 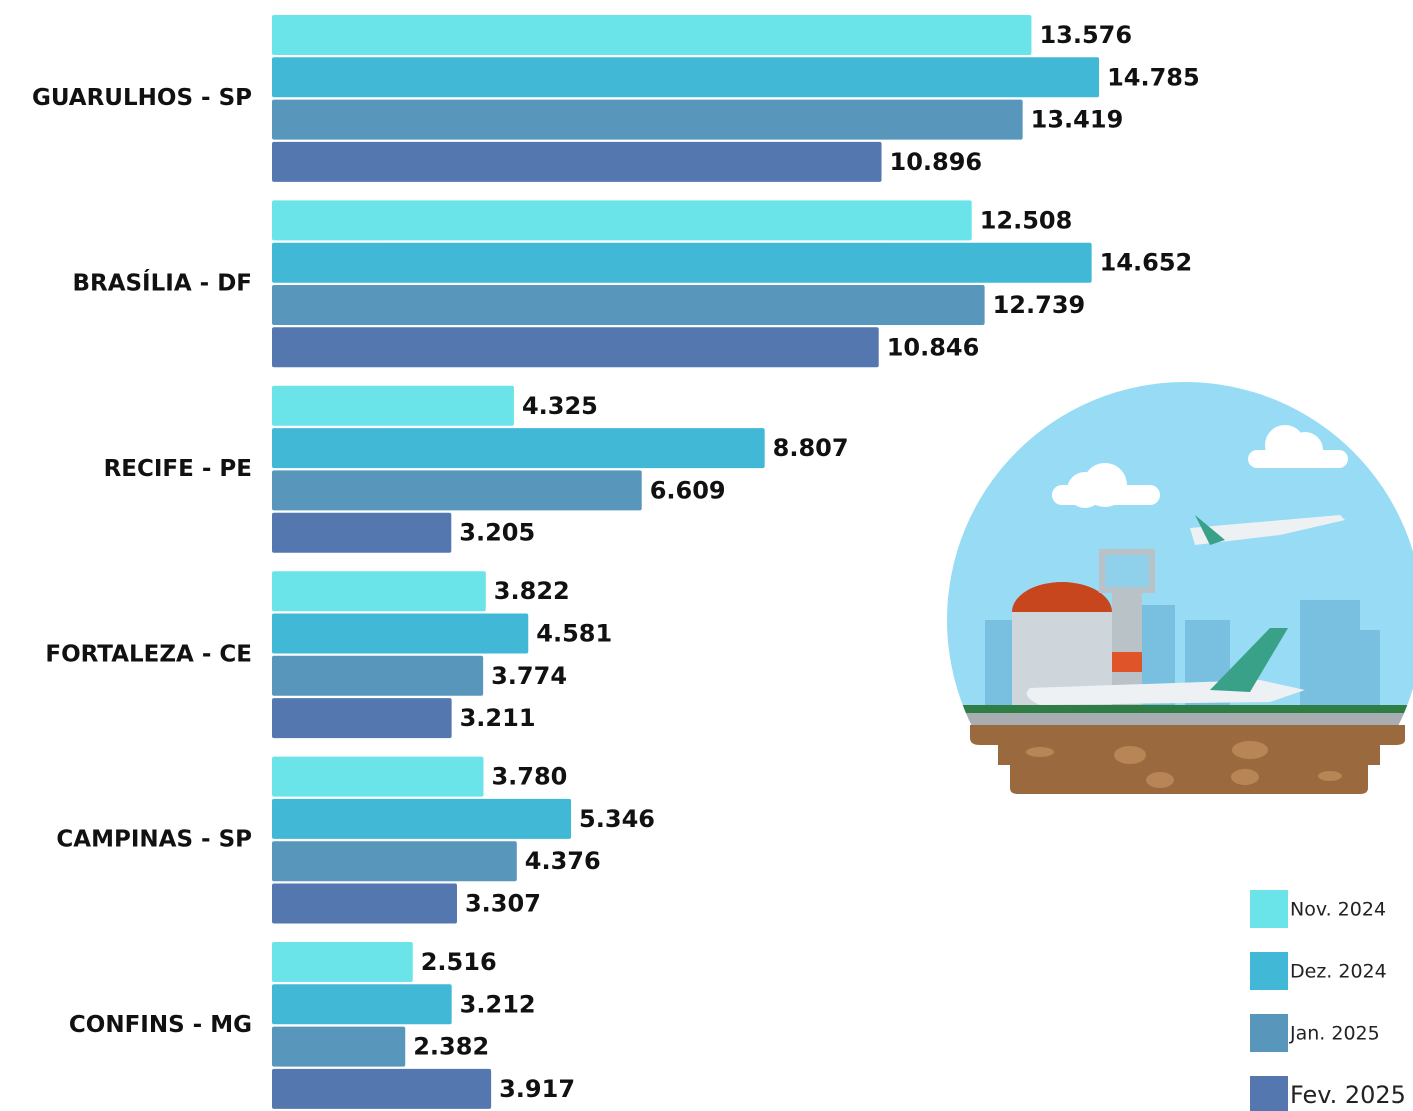 What do you see at coordinates (1026, 220) in the screenshot?
I see `value-label: 12.508` at bounding box center [1026, 220].